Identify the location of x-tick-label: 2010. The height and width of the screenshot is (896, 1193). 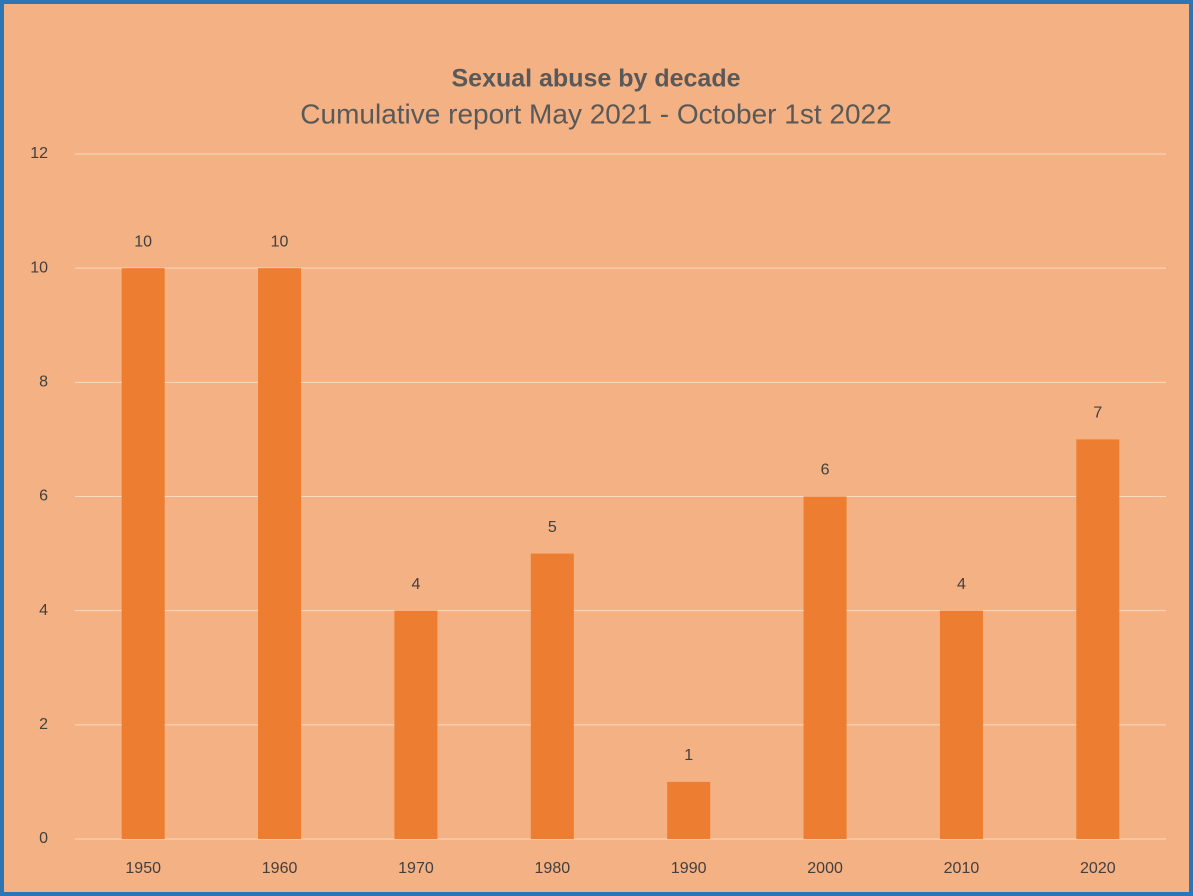
(962, 868).